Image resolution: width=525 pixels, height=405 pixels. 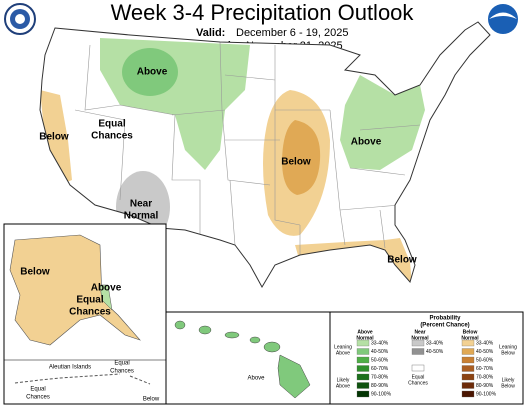 I want to click on hawaii-labels: Above, so click(x=256, y=379).